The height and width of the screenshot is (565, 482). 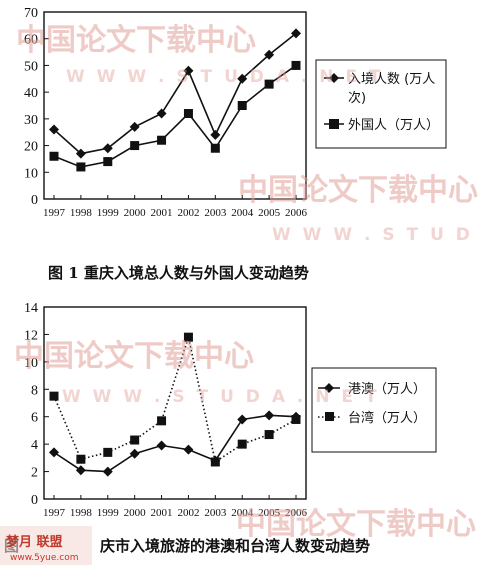 What do you see at coordinates (334, 78) in the screenshot?
I see `chart-1-legend-marker-diamond` at bounding box center [334, 78].